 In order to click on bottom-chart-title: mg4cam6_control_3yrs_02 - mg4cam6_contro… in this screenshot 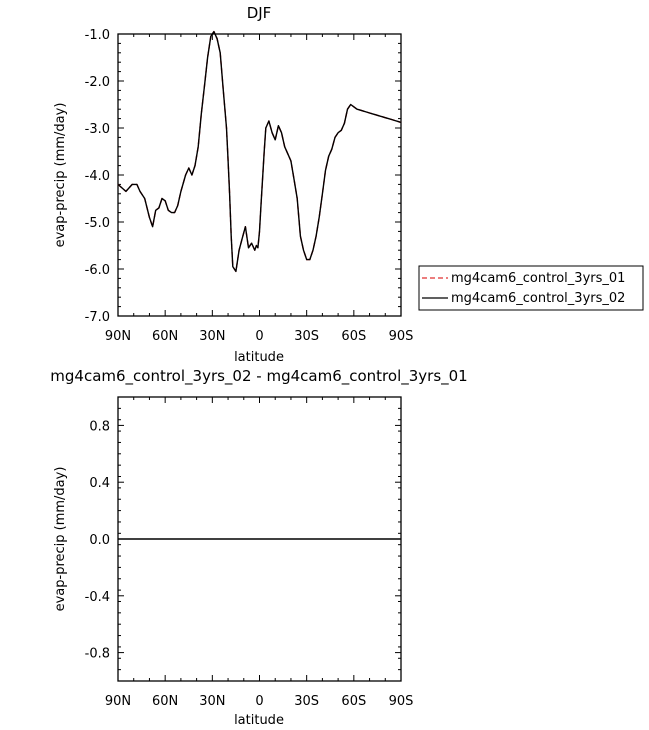, I will do `click(258, 376)`.